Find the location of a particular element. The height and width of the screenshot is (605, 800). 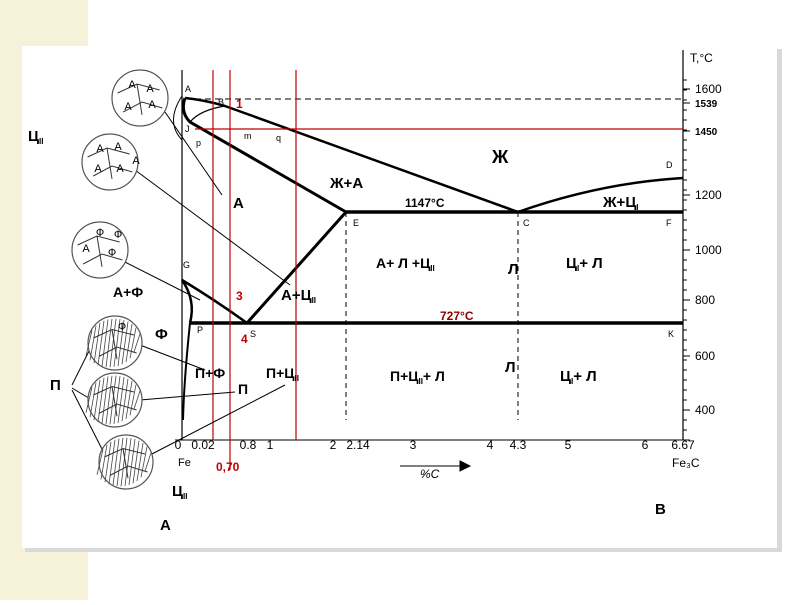

point-label: G is located at coordinates (186, 265).